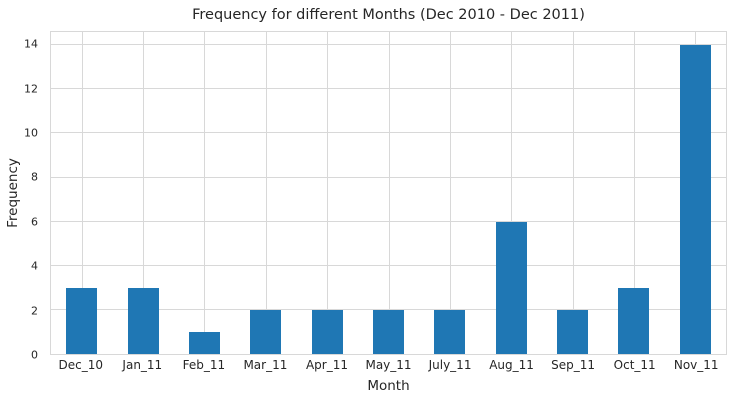 This screenshot has width=736, height=402. I want to click on x-axis-label: Month, so click(388, 386).